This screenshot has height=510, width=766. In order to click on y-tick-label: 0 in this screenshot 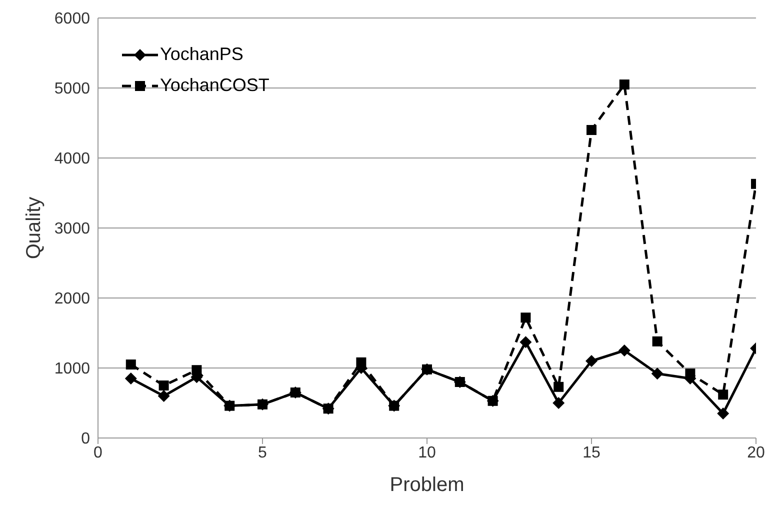, I will do `click(85, 439)`.